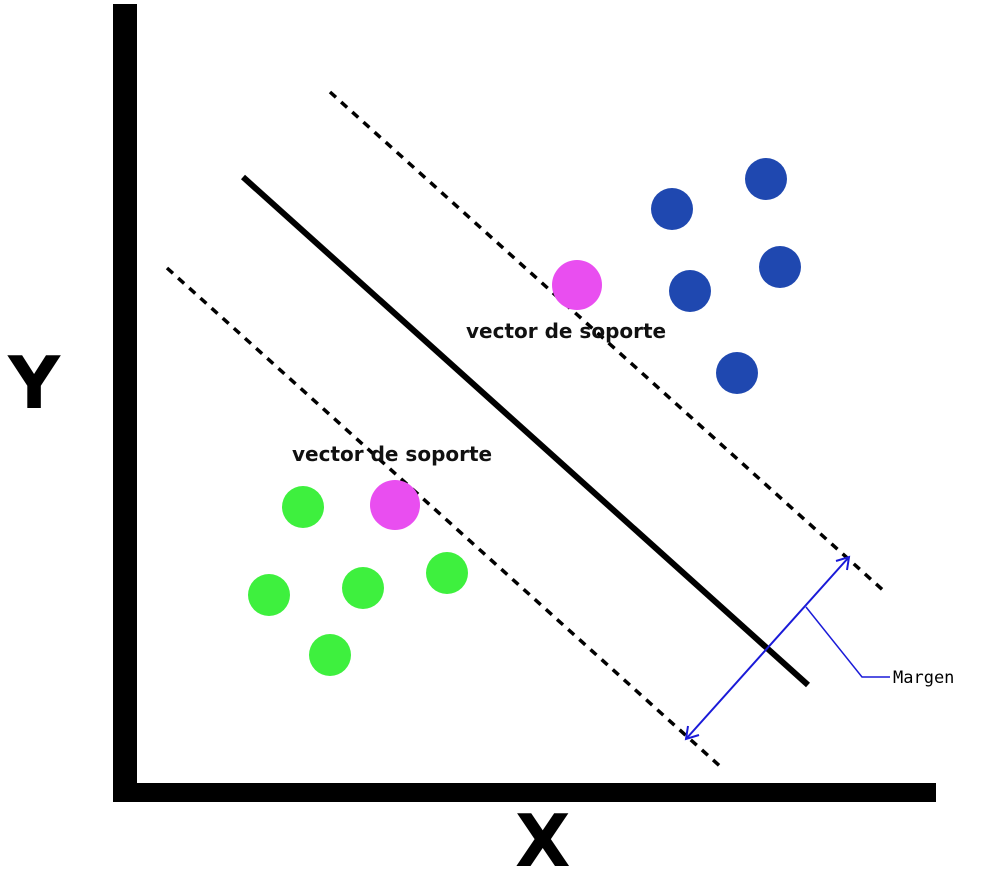 This screenshot has height=872, width=981. Describe the element at coordinates (767, 648) in the screenshot. I see `margin-arrow` at that location.